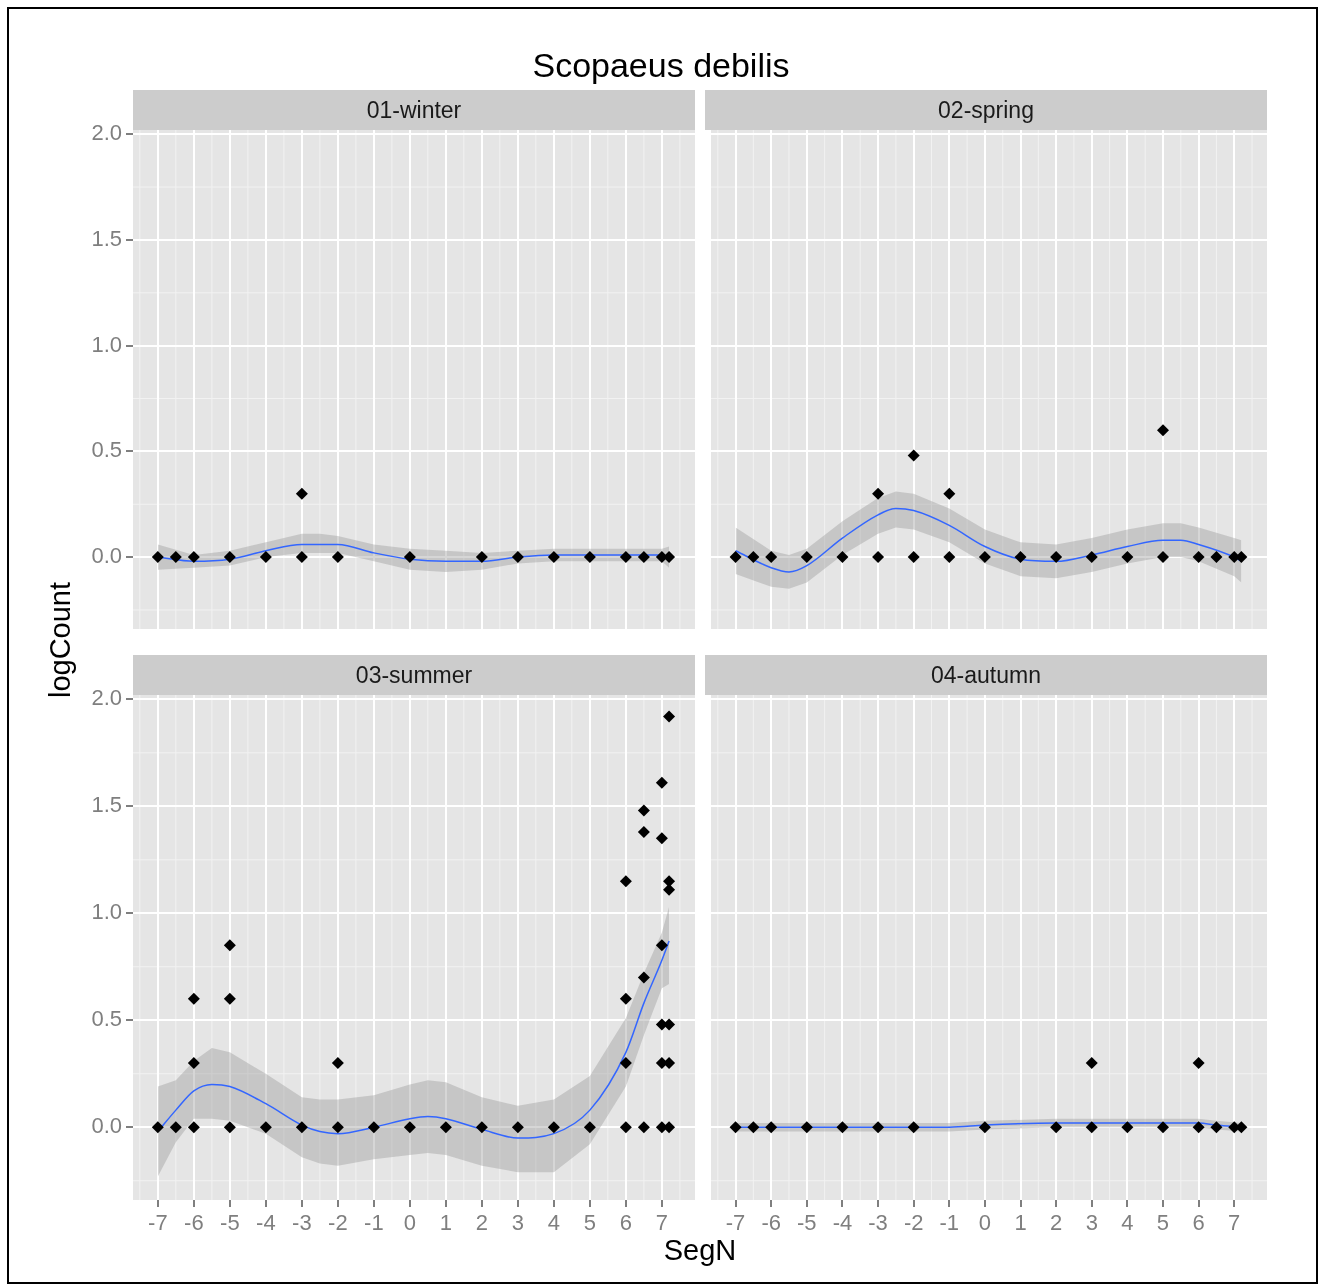  I want to click on chart-subtitle: 01-winter, so click(414, 110).